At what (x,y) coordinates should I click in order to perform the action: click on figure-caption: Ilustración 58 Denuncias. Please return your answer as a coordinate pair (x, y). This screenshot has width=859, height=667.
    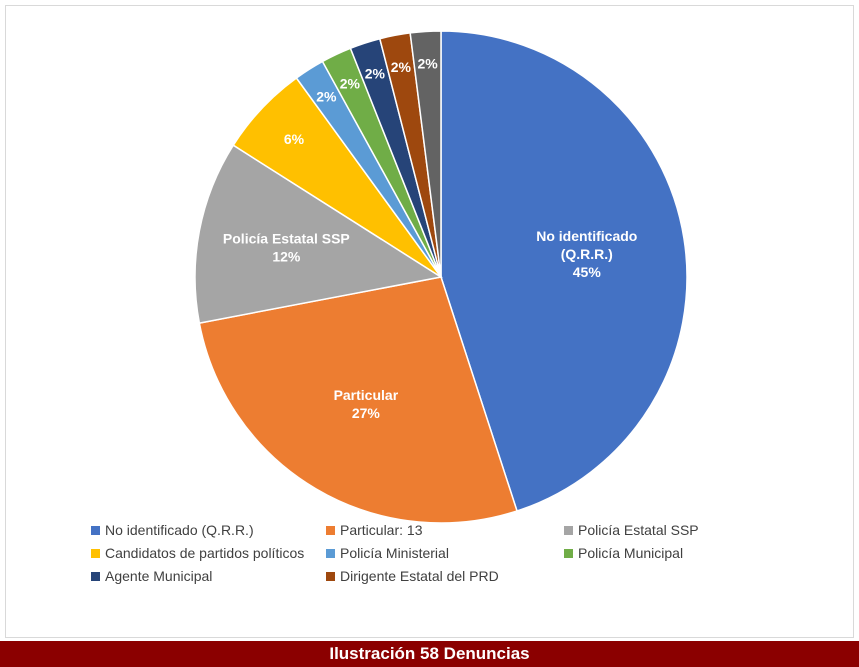
    Looking at the image, I should click on (429, 653).